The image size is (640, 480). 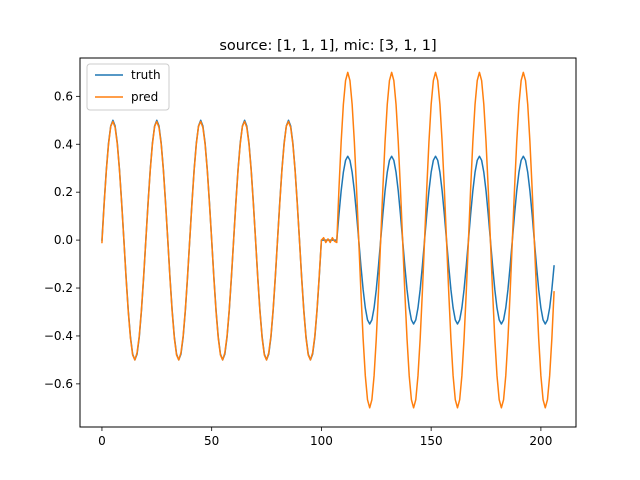 I want to click on y-tick-label: 0.4, so click(x=63, y=144).